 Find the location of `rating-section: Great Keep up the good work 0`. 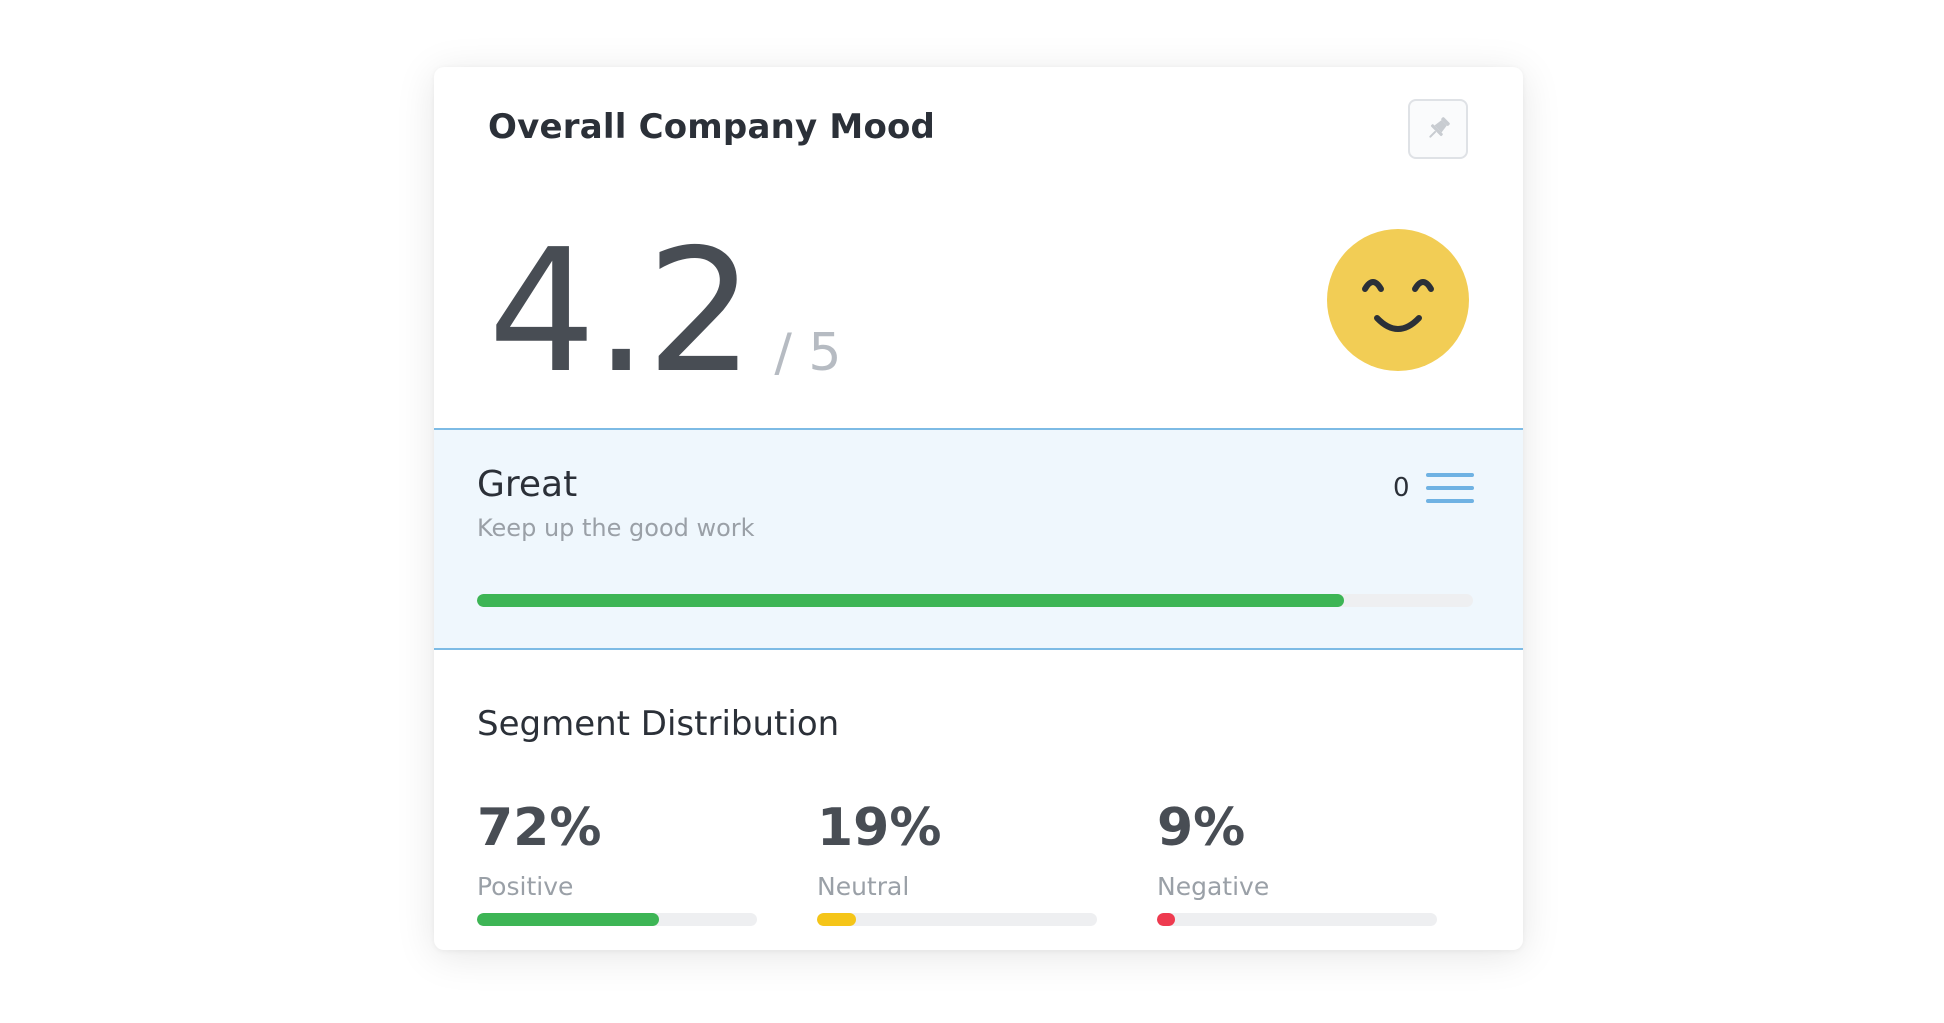

rating-section: Great Keep up the good work 0 is located at coordinates (978, 539).